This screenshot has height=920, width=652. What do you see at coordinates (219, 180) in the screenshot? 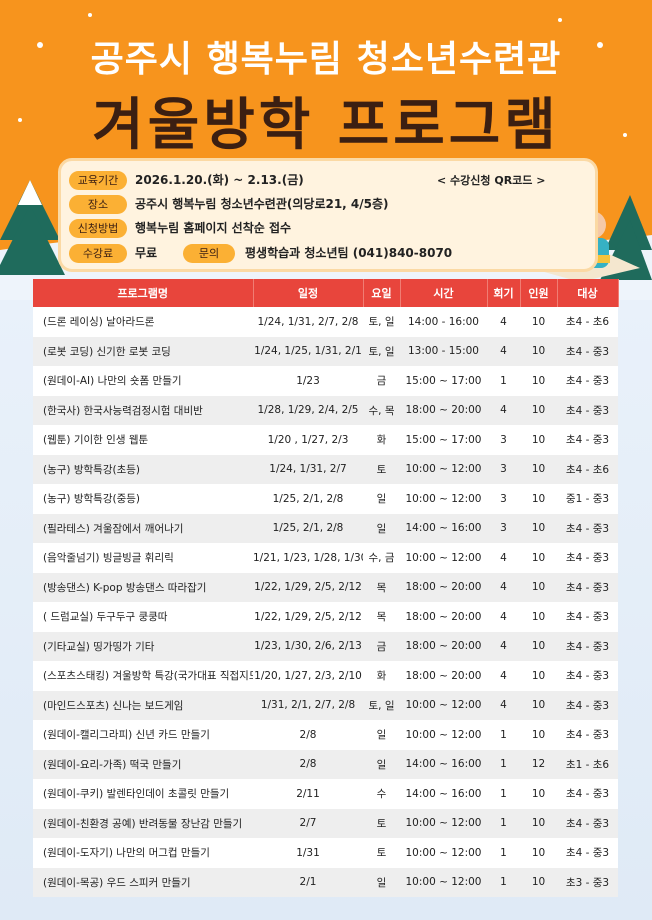
I see `info-value: 2026.1.20.(화) ~ 2.13.(금)` at bounding box center [219, 180].